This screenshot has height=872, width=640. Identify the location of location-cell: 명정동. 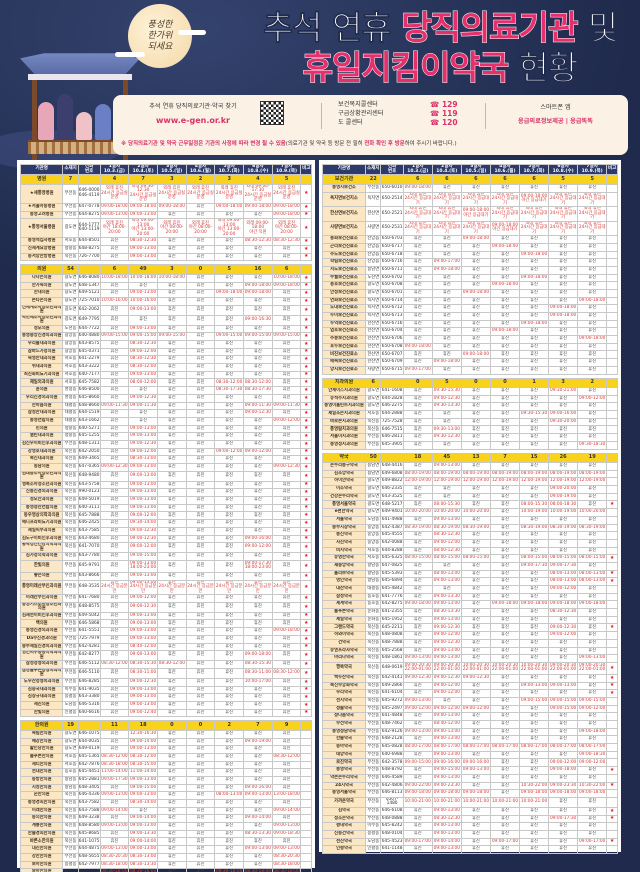
(70, 390).